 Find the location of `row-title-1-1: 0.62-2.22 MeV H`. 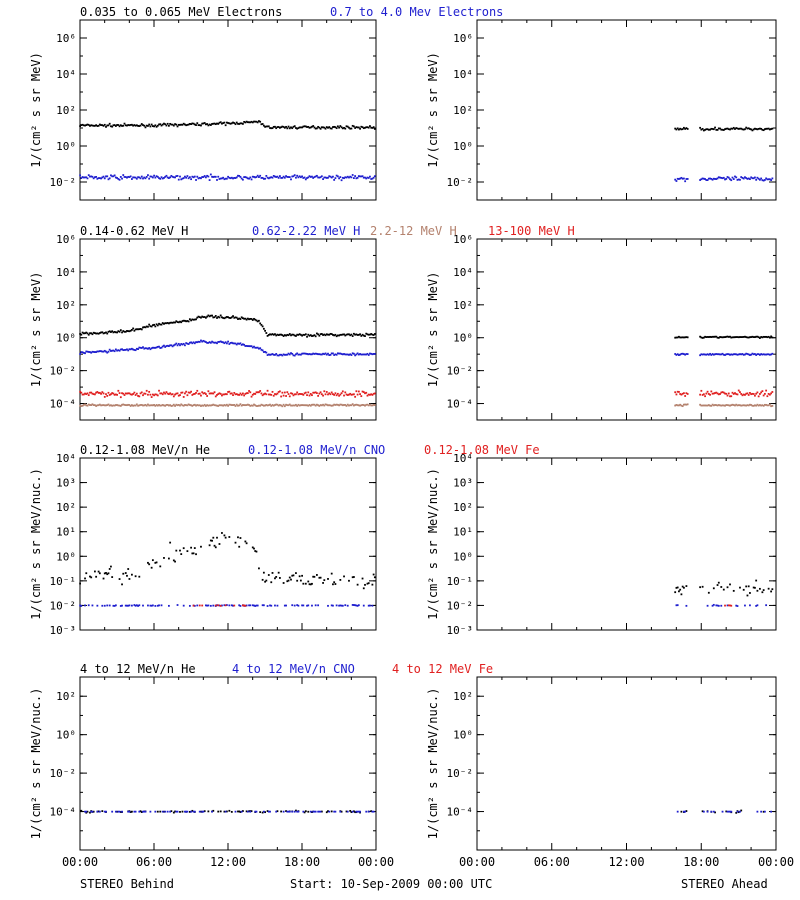

row-title-1-1: 0.62-2.22 MeV H is located at coordinates (306, 231).